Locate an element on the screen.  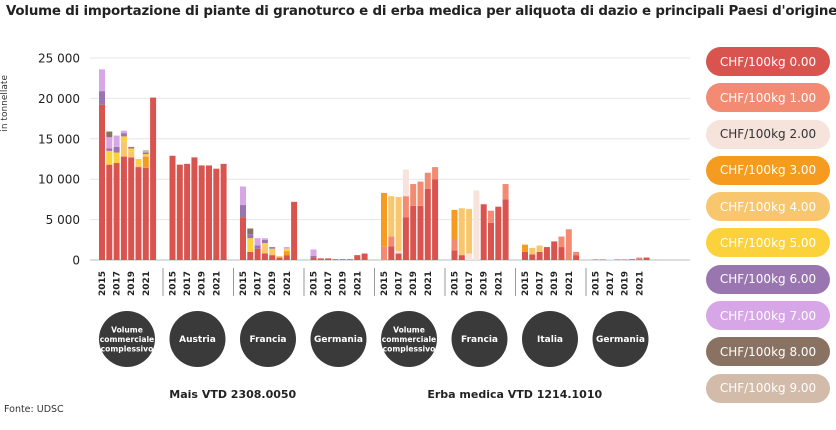
group-label: Volume is located at coordinates (409, 330).